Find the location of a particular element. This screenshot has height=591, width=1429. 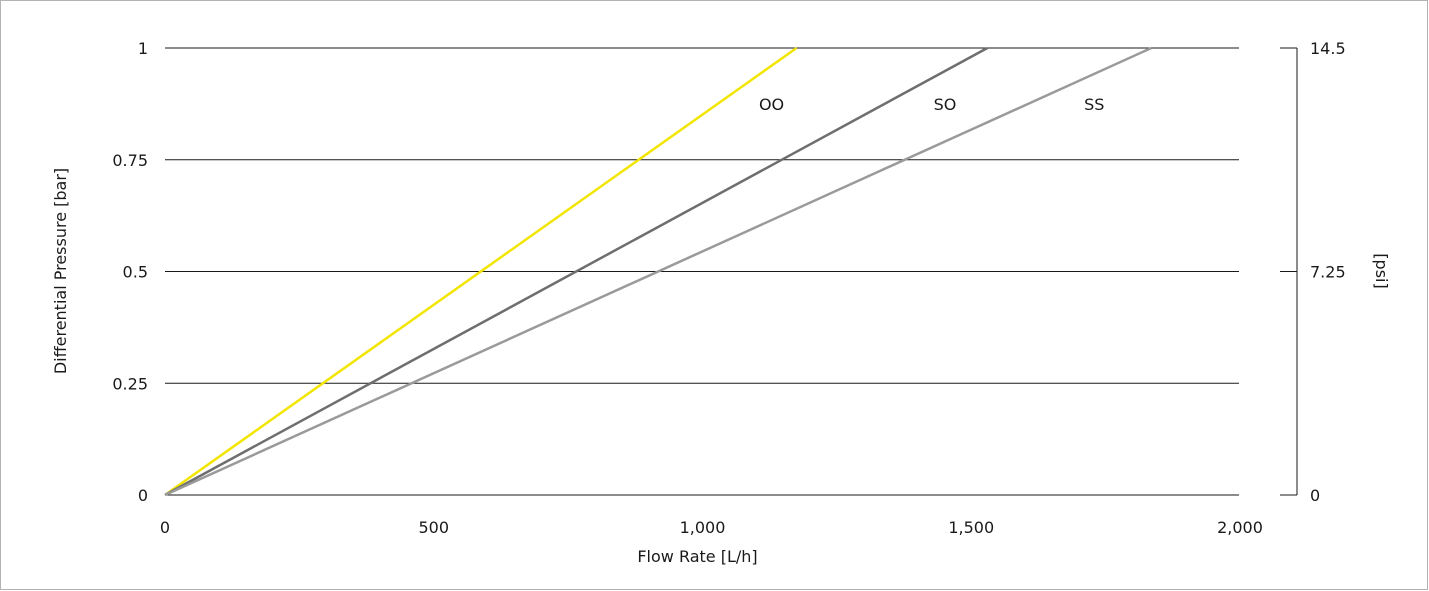

series-labels: OO SO SS is located at coordinates (932, 104).